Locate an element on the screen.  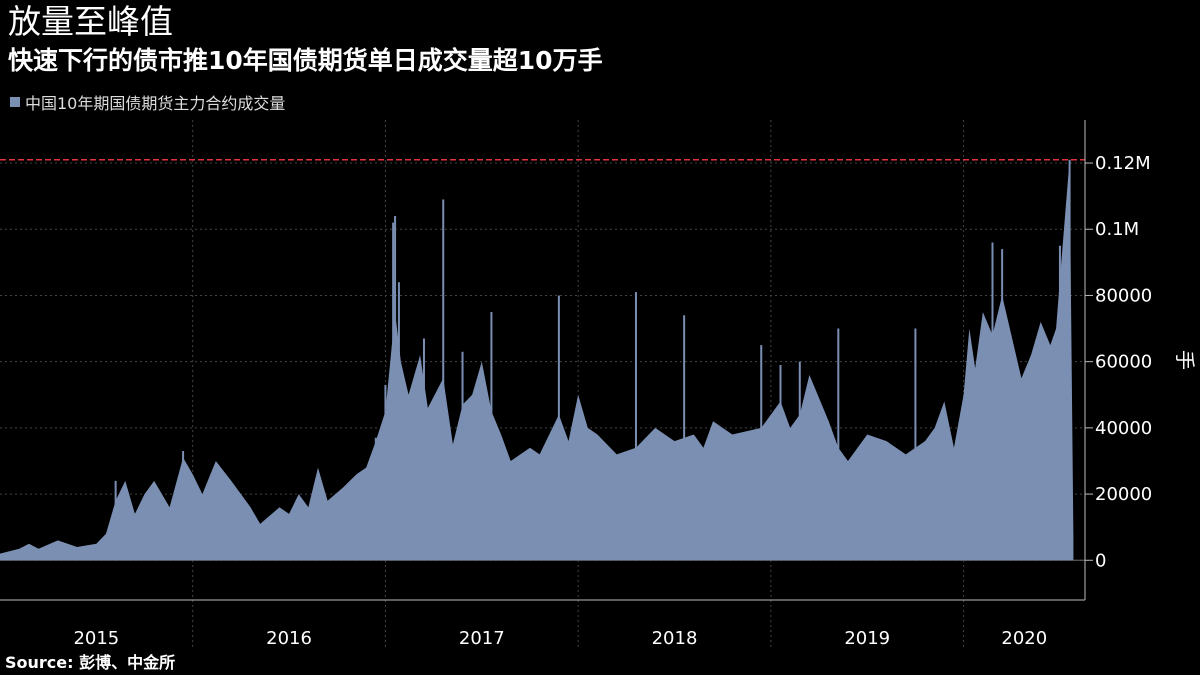
x-tick-label: 2015 is located at coordinates (96, 638).